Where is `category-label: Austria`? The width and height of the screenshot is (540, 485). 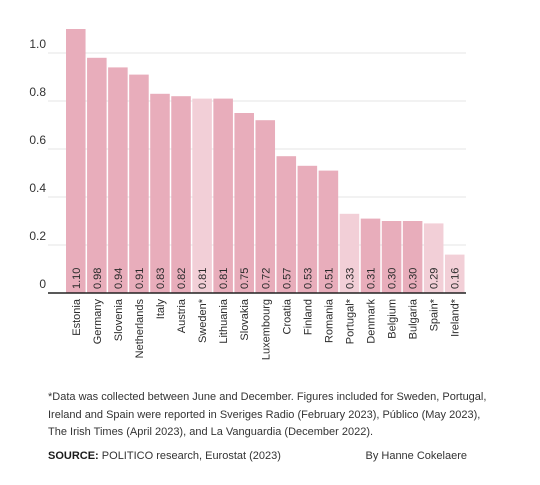 category-label: Austria is located at coordinates (182, 315).